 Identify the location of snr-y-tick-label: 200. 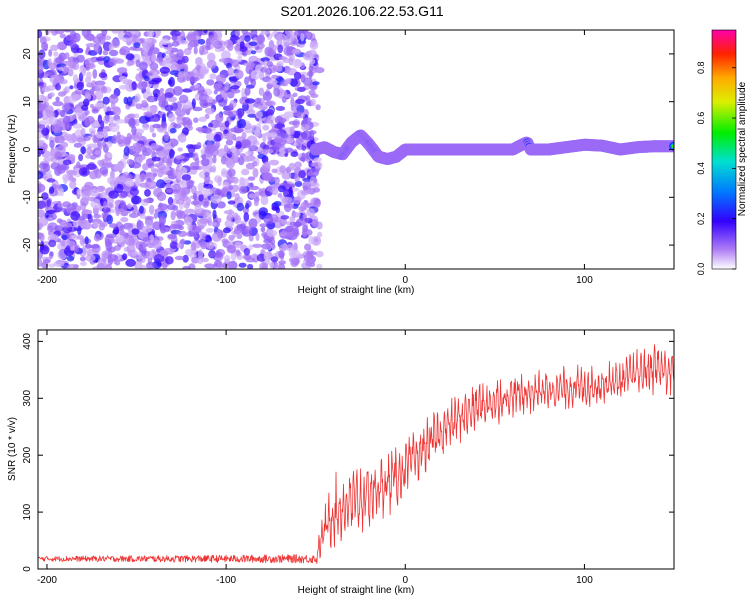
(27, 454).